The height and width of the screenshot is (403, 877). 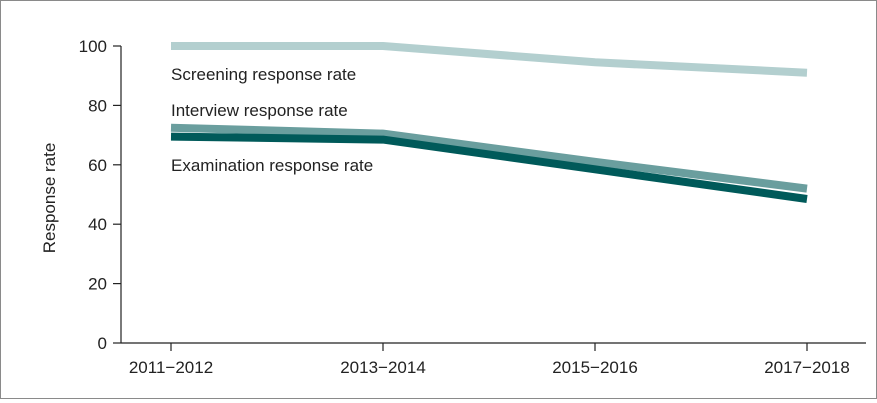 What do you see at coordinates (97, 165) in the screenshot?
I see `y-tick-label: 60` at bounding box center [97, 165].